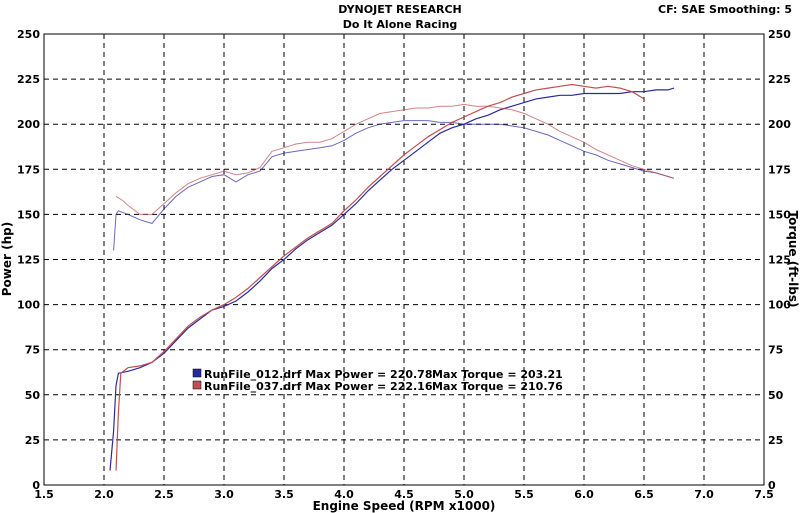 The width and height of the screenshot is (800, 513). What do you see at coordinates (28, 34) in the screenshot?
I see `y-tick-label-left: 250` at bounding box center [28, 34].